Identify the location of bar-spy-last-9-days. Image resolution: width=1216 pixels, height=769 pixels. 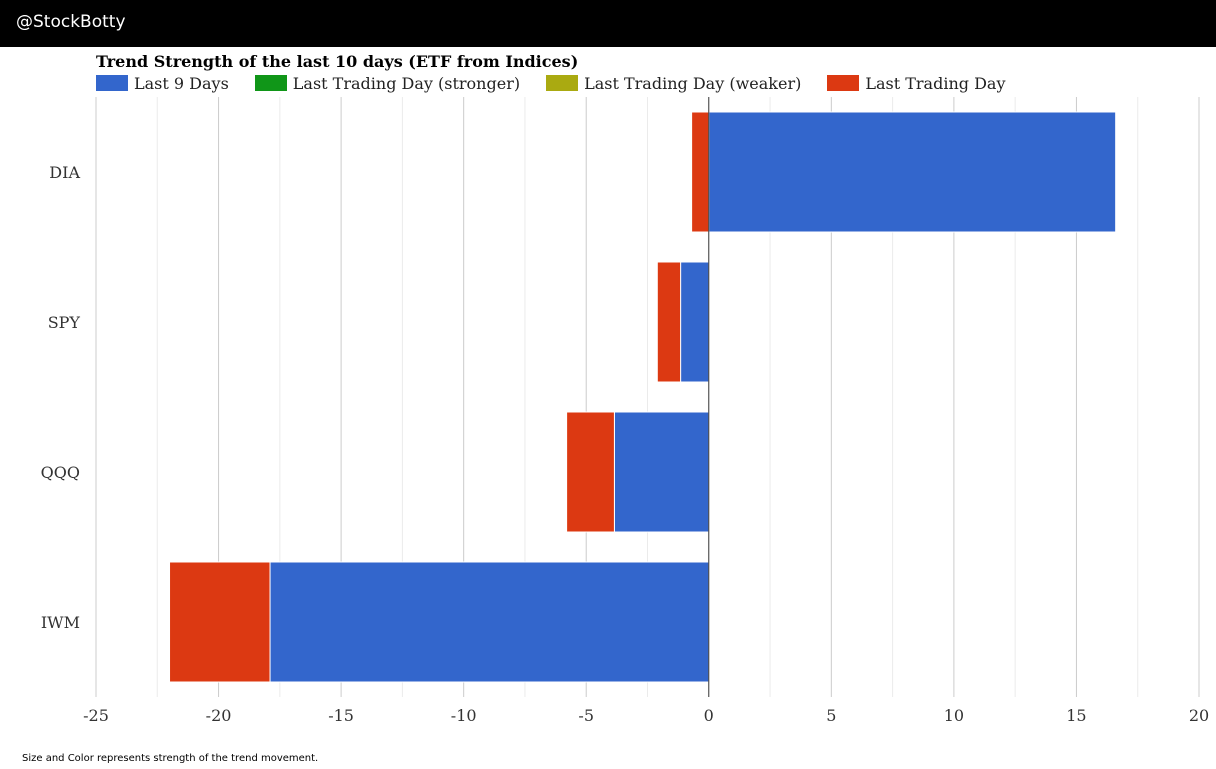
(695, 322).